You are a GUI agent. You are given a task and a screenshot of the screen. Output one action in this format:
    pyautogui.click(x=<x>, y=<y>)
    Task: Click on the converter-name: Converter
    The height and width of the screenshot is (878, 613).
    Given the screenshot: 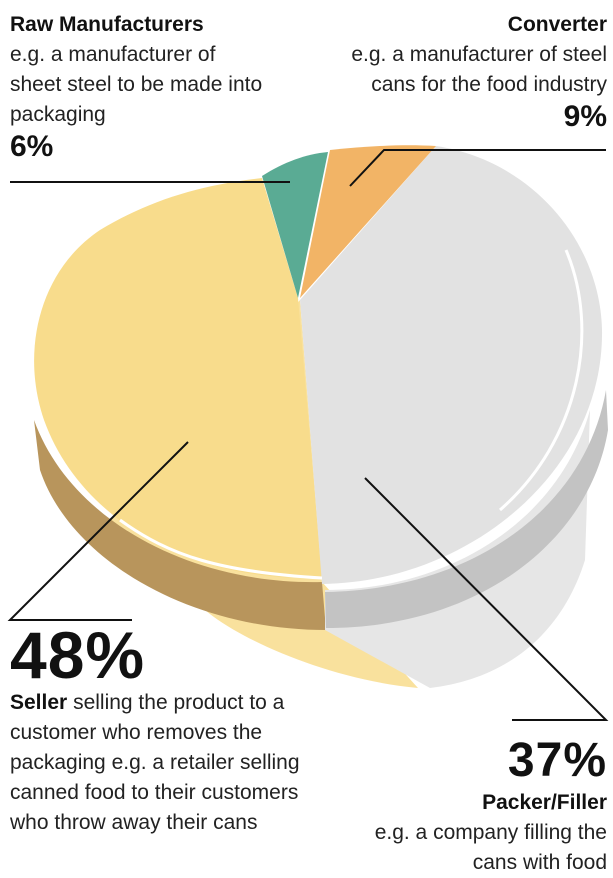 What is the action you would take?
    pyautogui.click(x=557, y=24)
    